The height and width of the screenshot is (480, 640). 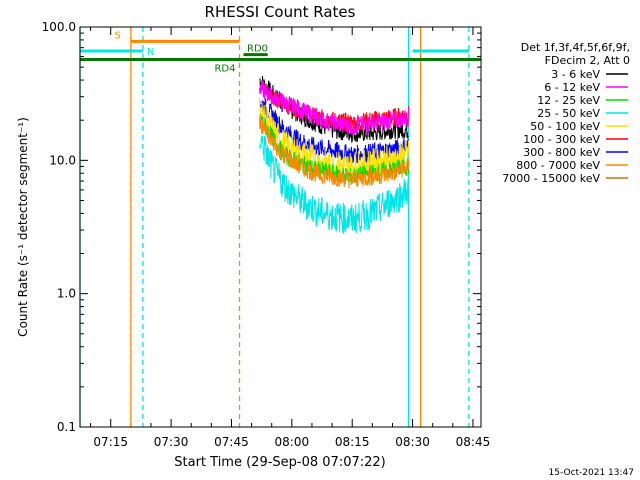 I want to click on legend-entry-label: 7000 - 15000 keV, so click(x=551, y=178).